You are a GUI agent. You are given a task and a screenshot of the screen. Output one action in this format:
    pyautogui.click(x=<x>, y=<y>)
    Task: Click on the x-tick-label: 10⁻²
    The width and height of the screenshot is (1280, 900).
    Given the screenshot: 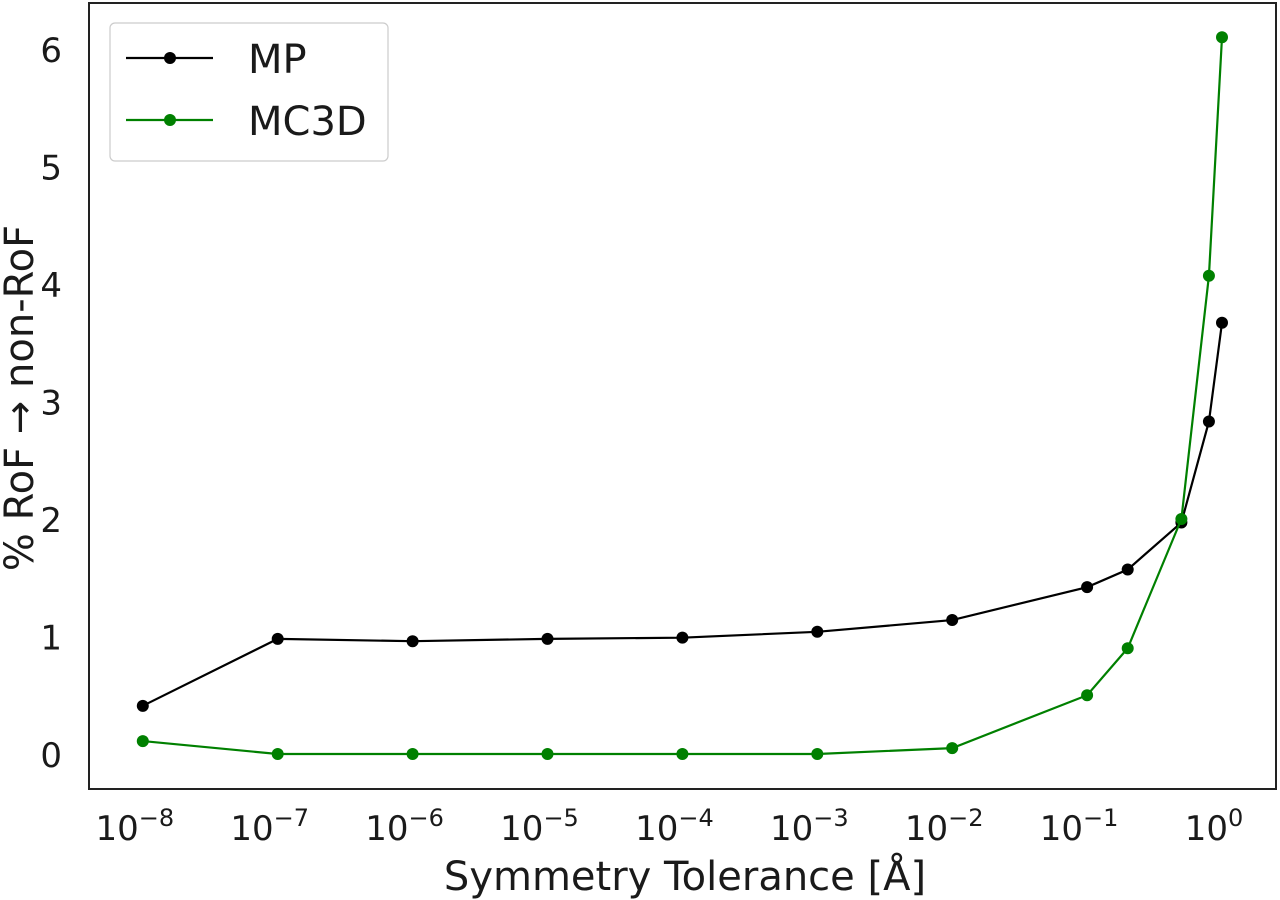 What is the action you would take?
    pyautogui.click(x=944, y=826)
    